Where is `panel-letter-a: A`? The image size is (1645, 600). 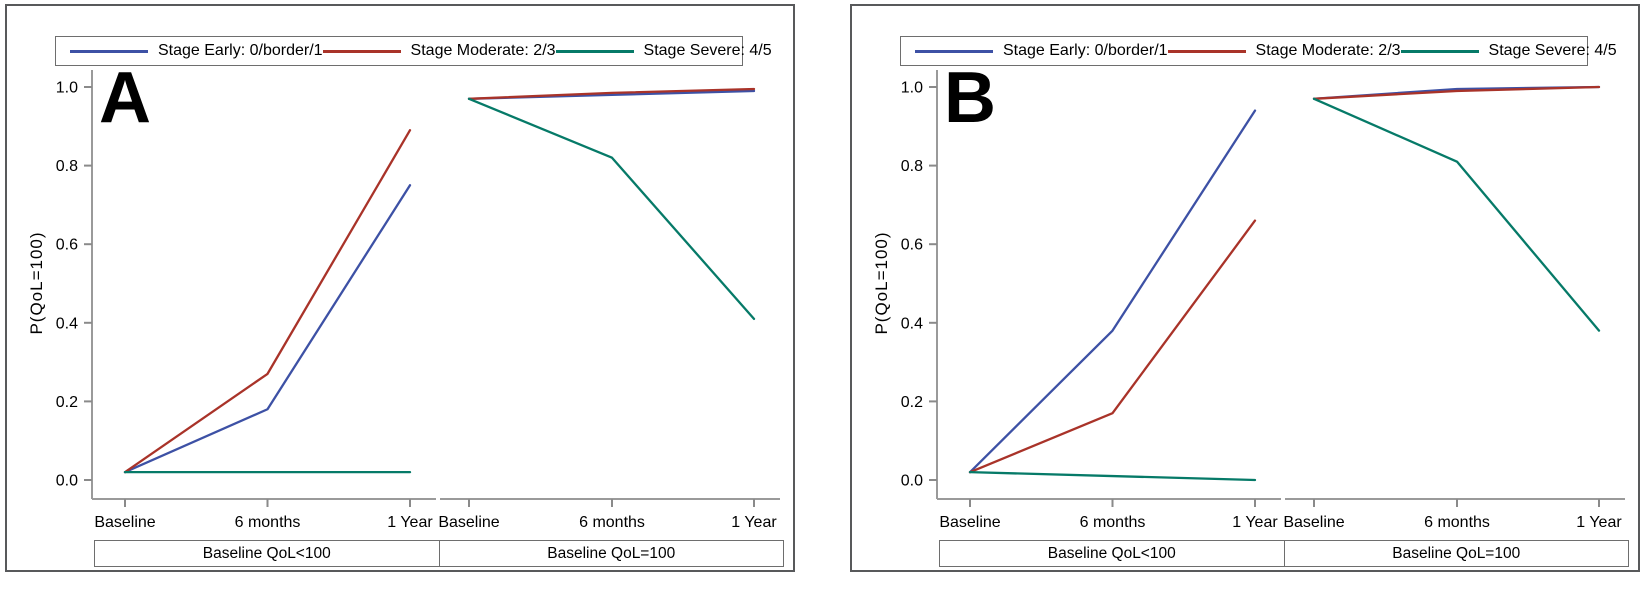
panel-letter-a: A is located at coordinates (125, 98).